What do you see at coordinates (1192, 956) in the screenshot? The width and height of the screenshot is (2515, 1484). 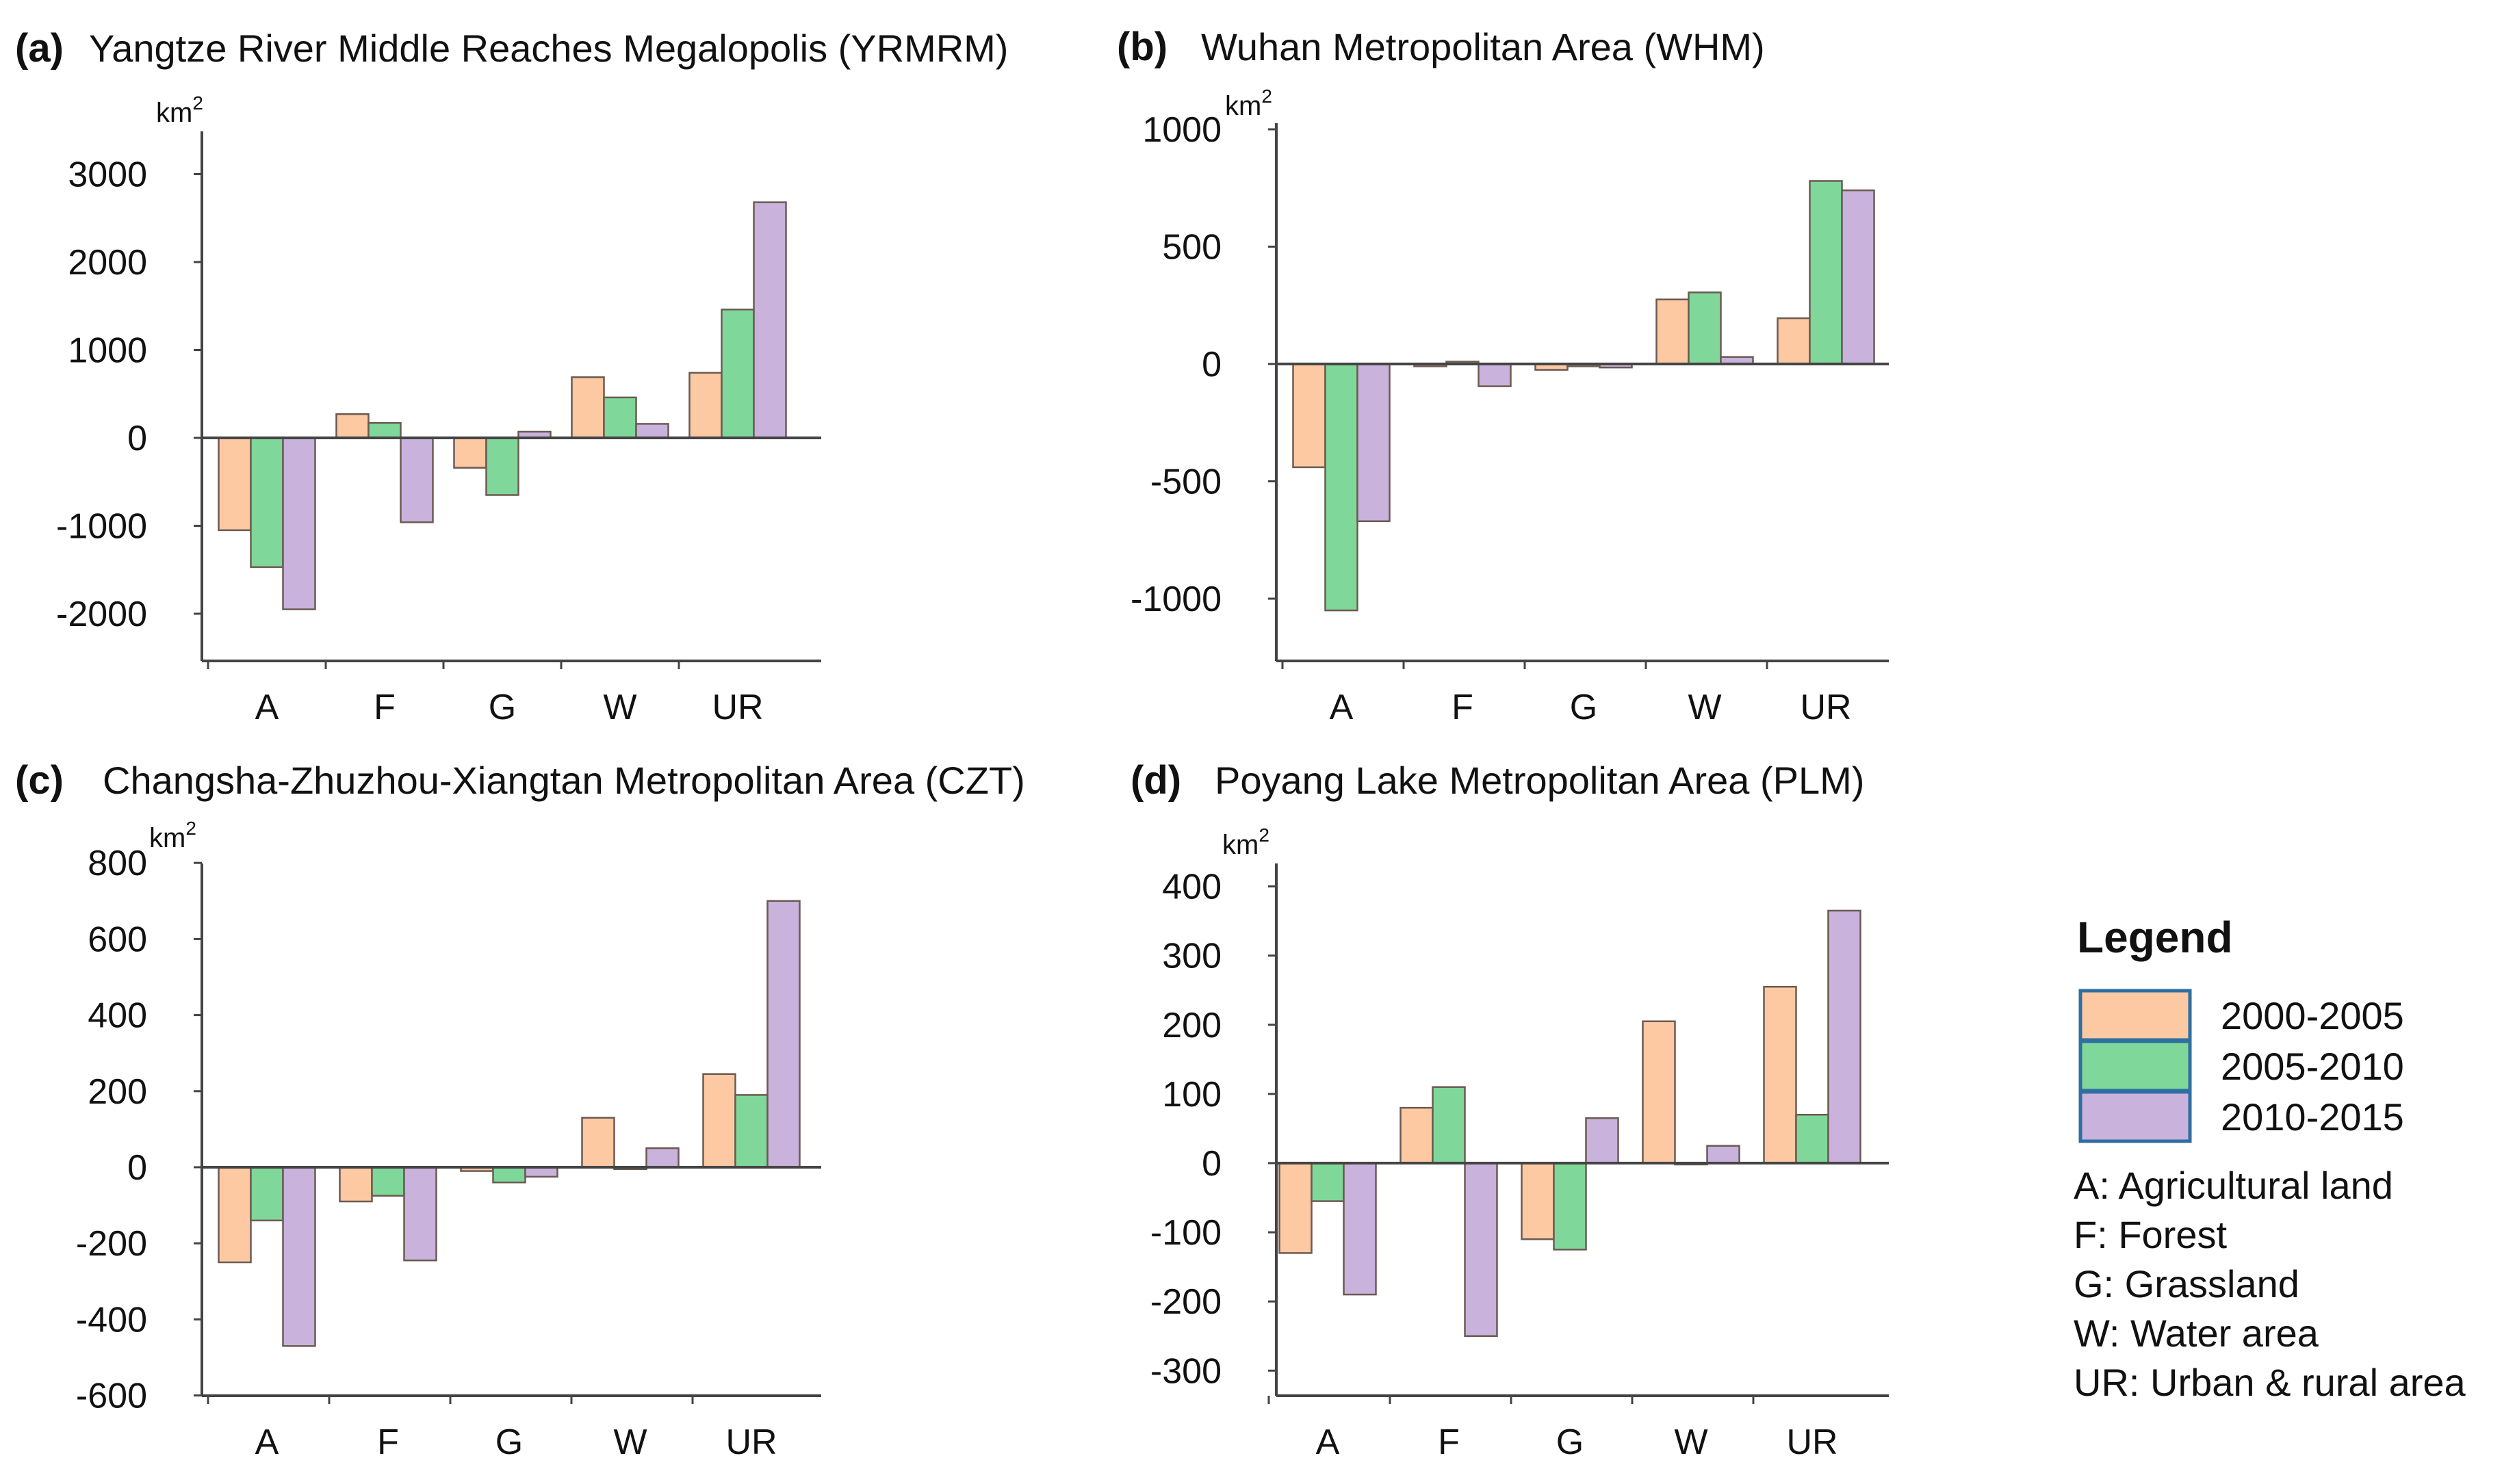 I see `y-tick-label: 300` at bounding box center [1192, 956].